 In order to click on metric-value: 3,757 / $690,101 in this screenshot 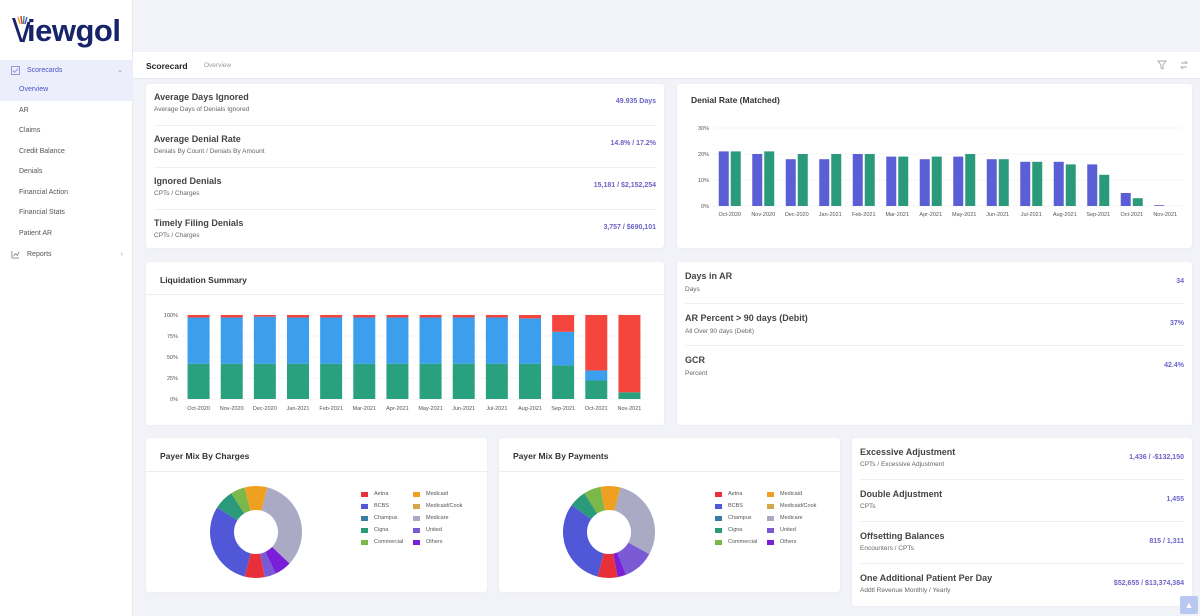, I will do `click(629, 227)`.